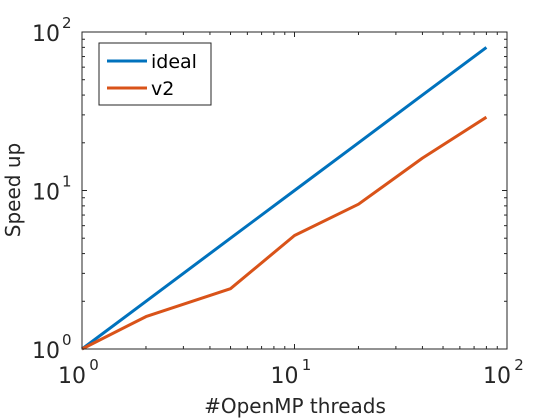 This screenshot has width=560, height=420. I want to click on legend: ideal v2, so click(155, 74).